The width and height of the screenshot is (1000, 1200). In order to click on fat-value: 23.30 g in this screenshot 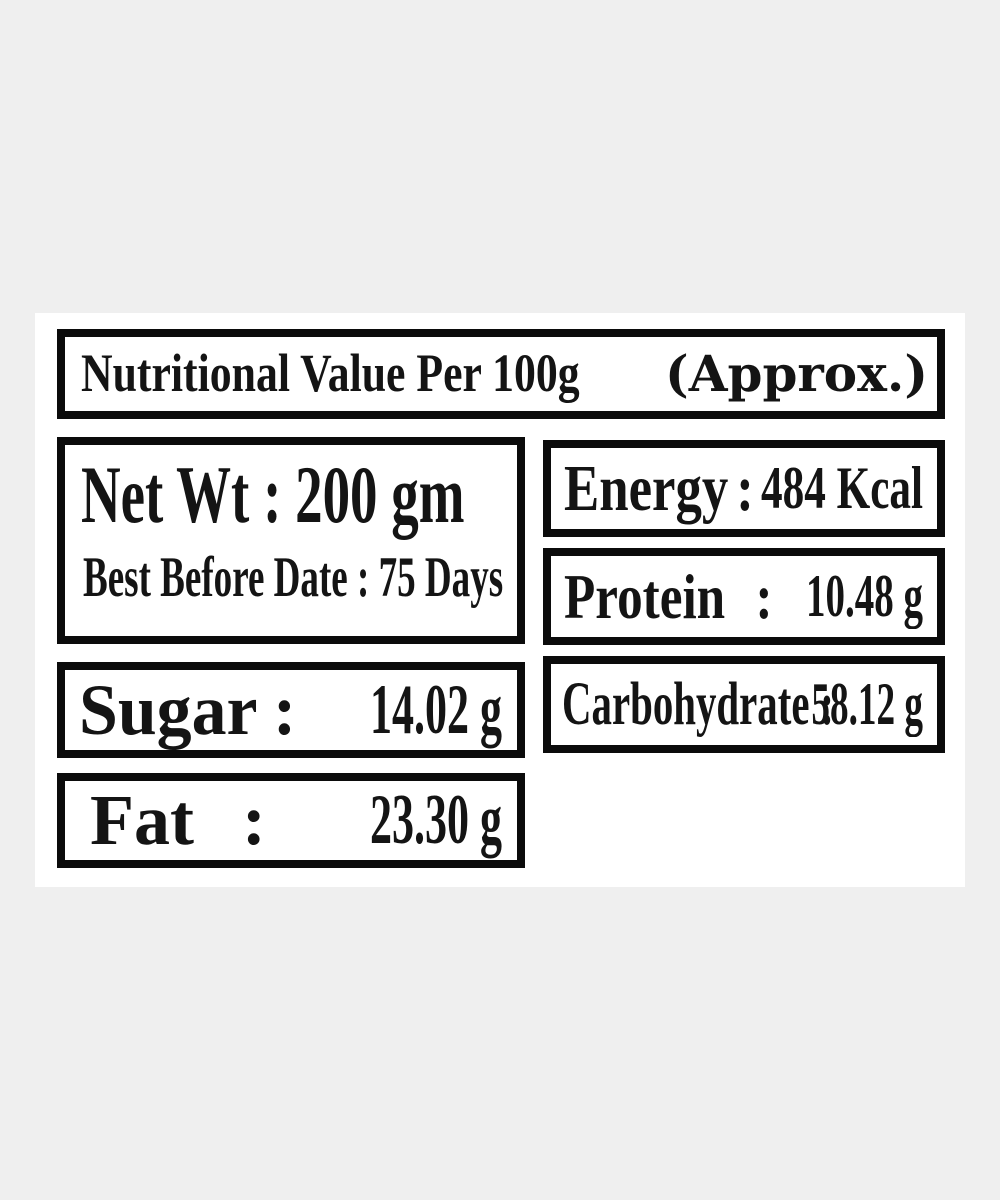, I will do `click(435, 820)`.